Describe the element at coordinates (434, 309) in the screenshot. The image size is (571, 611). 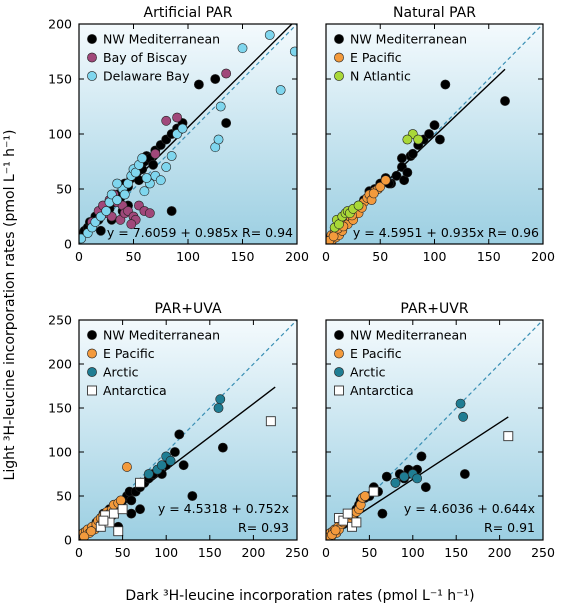
I see `panel-title: PAR+UVR` at that location.